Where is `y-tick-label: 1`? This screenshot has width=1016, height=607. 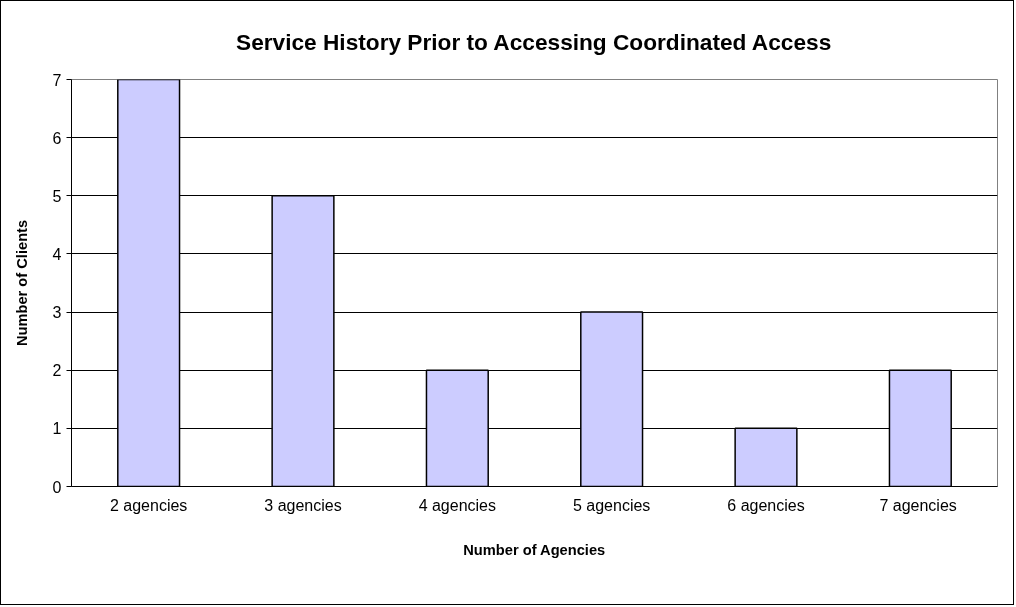
y-tick-label: 1 is located at coordinates (57, 429).